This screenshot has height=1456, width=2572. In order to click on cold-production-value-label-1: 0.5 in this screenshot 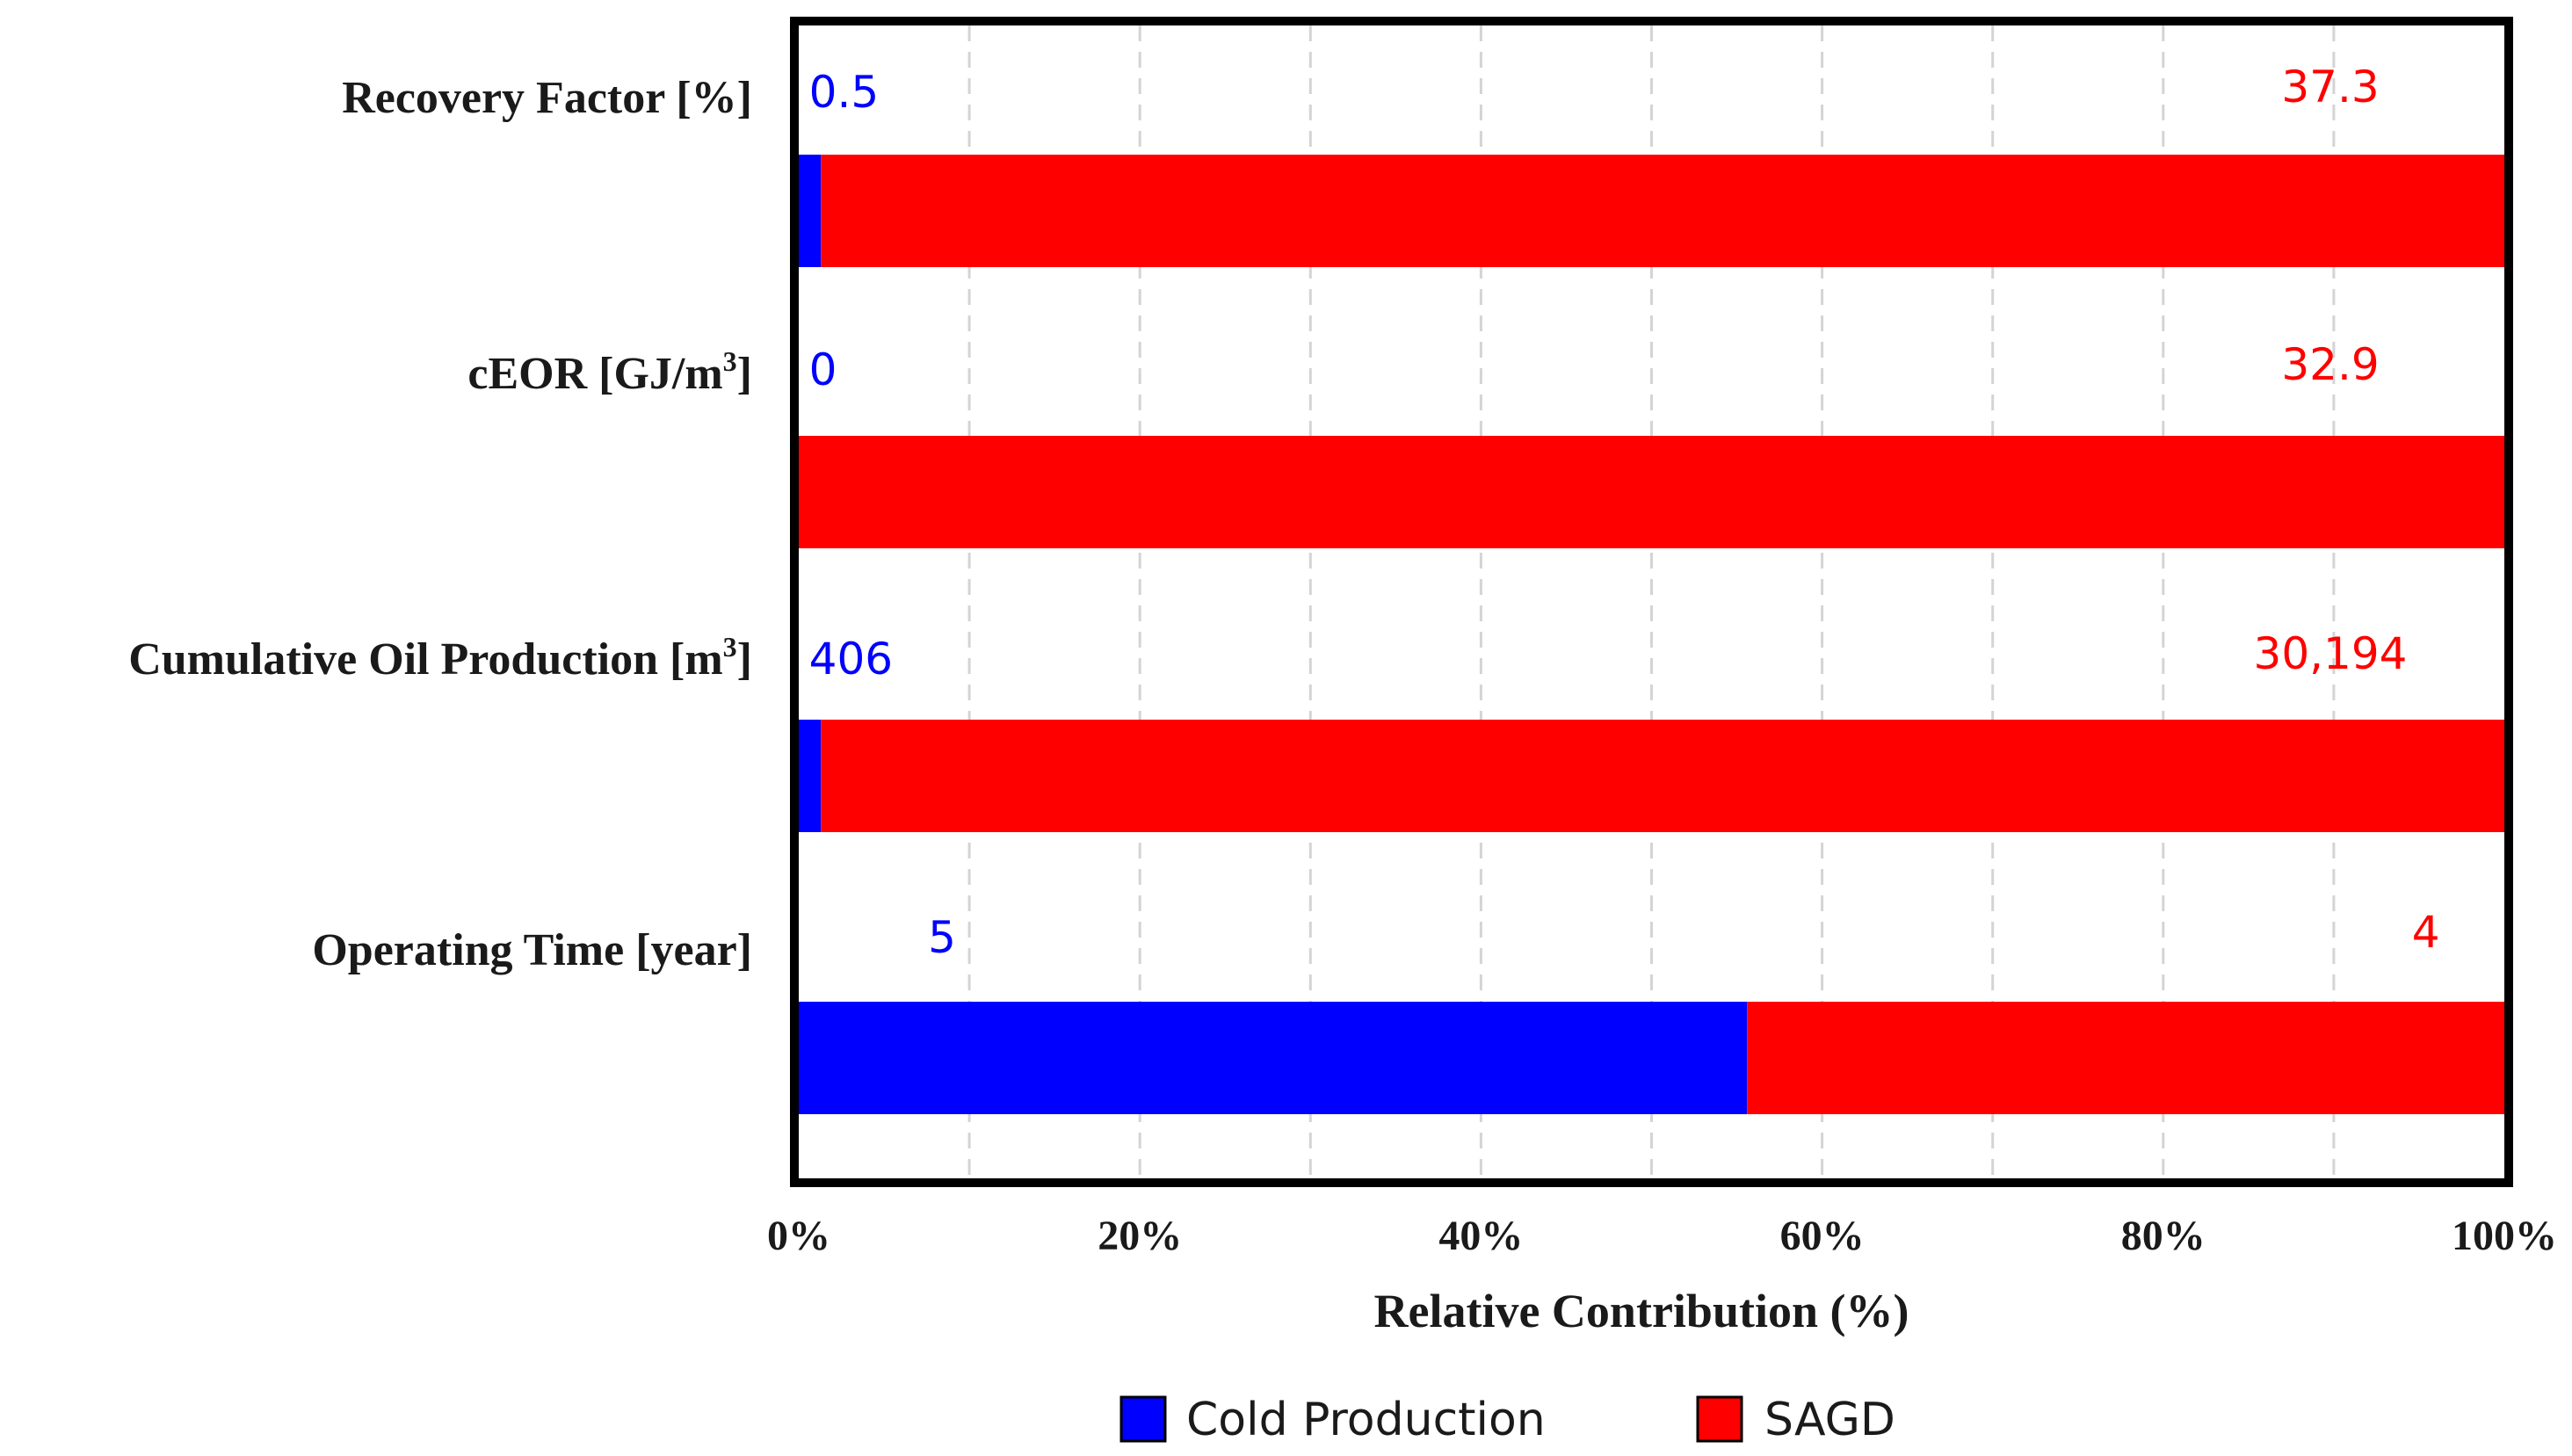, I will do `click(844, 92)`.